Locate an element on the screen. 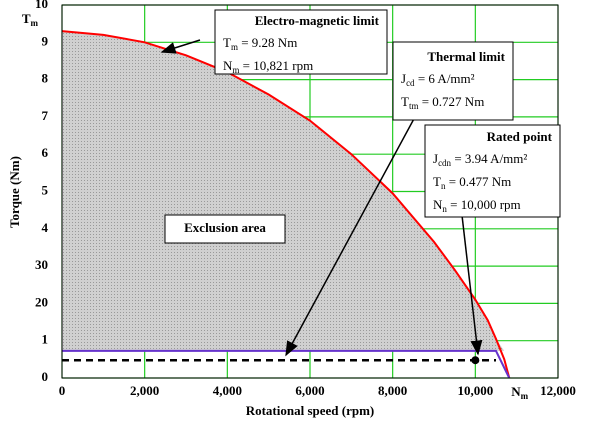 Image resolution: width=611 pixels, height=432 pixels. value-text: = 3.94 A/mm² is located at coordinates (489, 158).